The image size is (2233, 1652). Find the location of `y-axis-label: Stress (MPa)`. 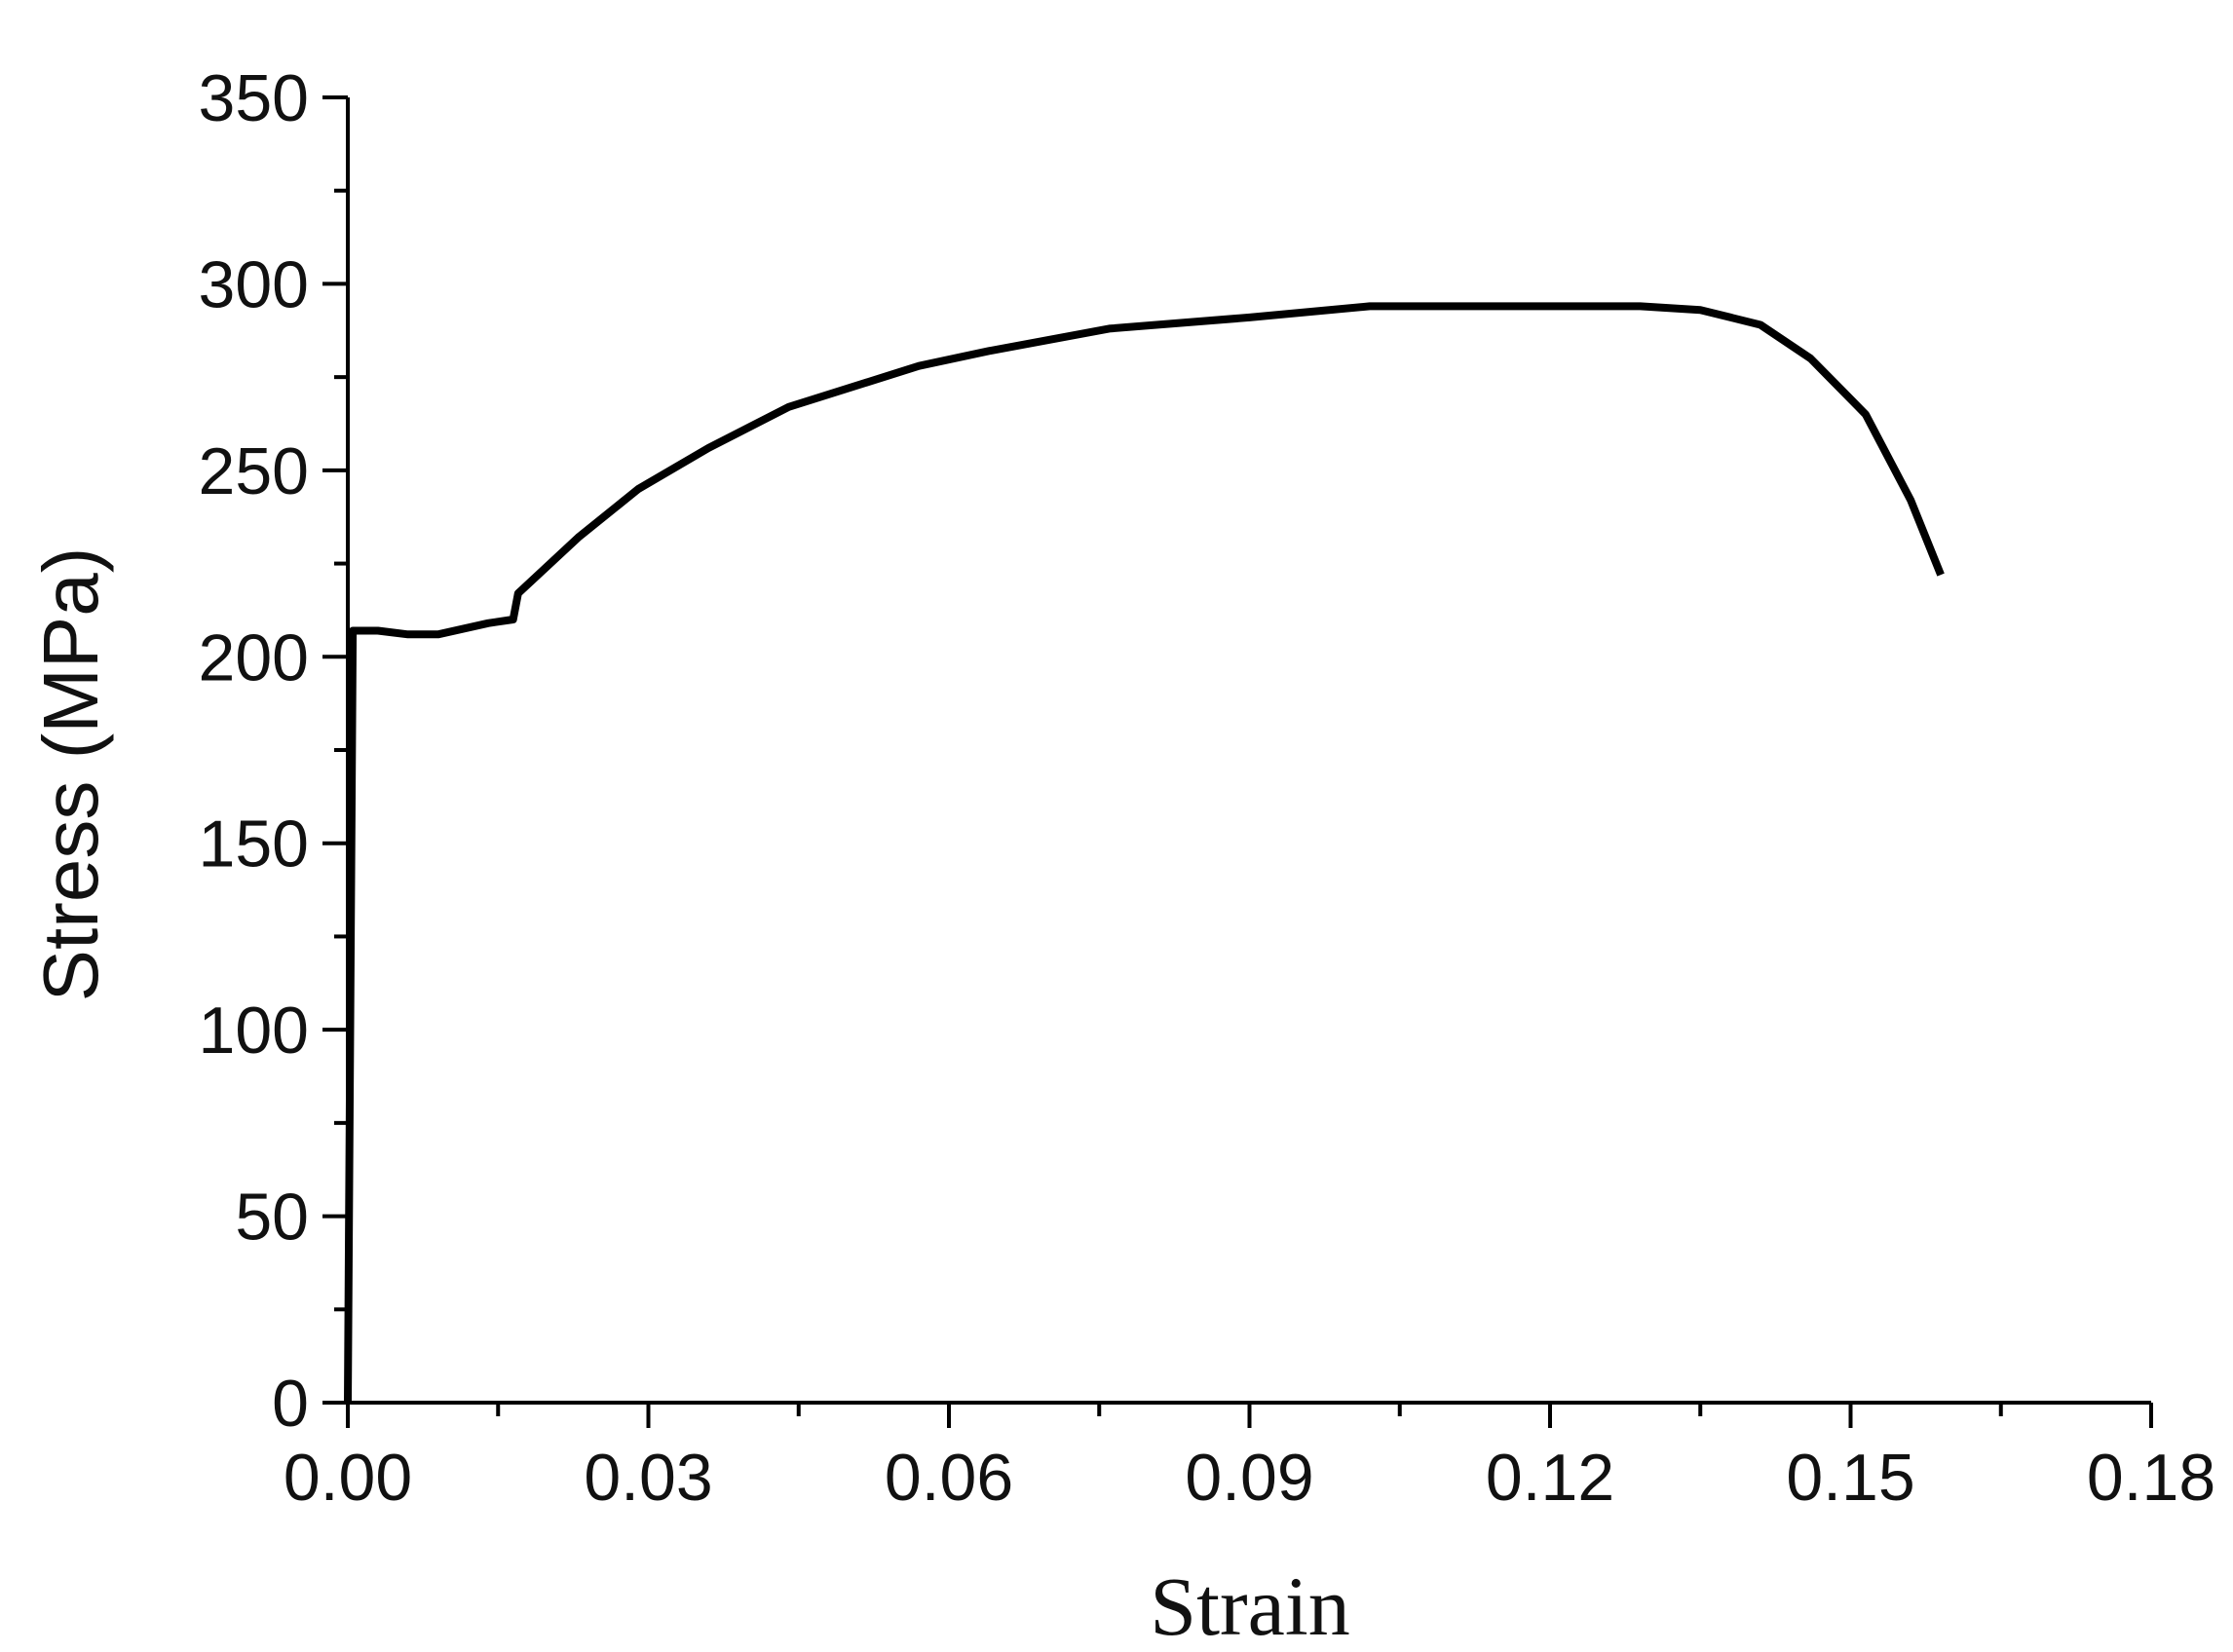

y-axis-label: Stress (MPa) is located at coordinates (70, 775).